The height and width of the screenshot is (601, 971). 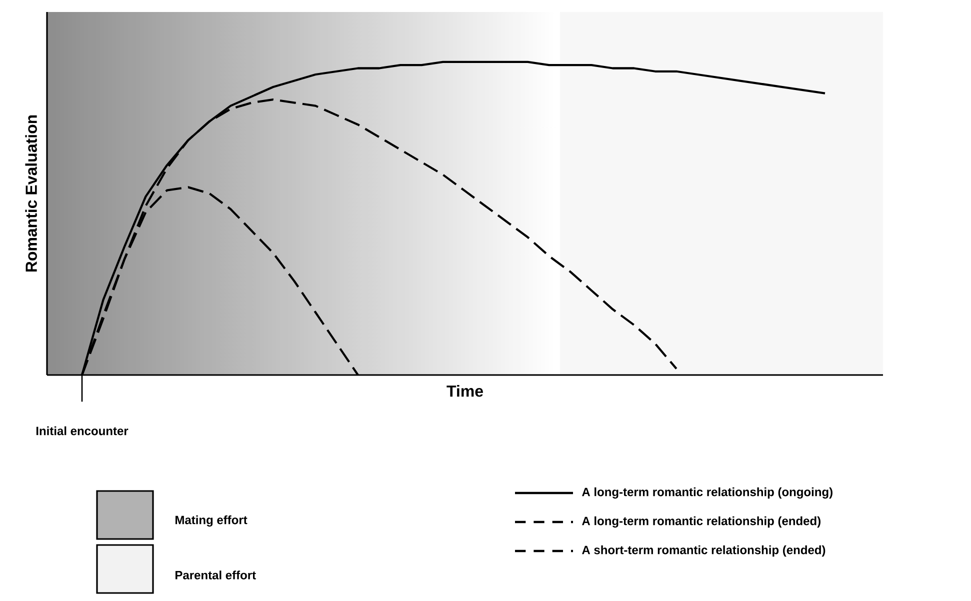 I want to click on text: Parental effort, so click(x=216, y=575).